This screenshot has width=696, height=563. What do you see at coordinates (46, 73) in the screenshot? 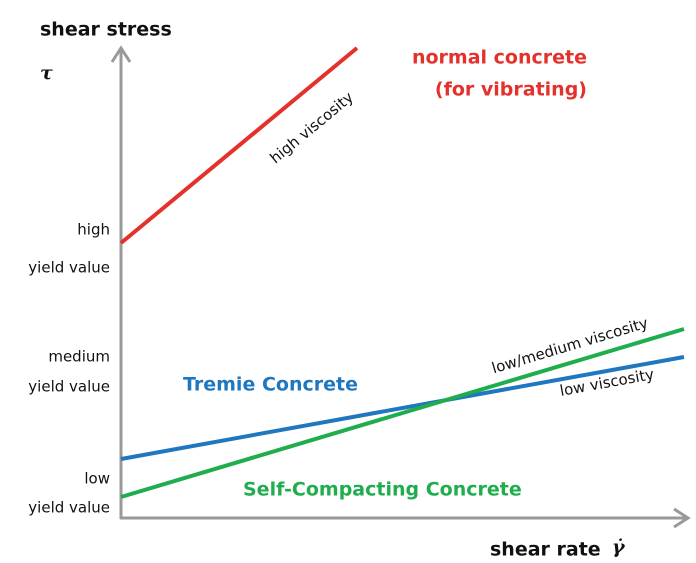
I see `y-symbol: τ` at bounding box center [46, 73].